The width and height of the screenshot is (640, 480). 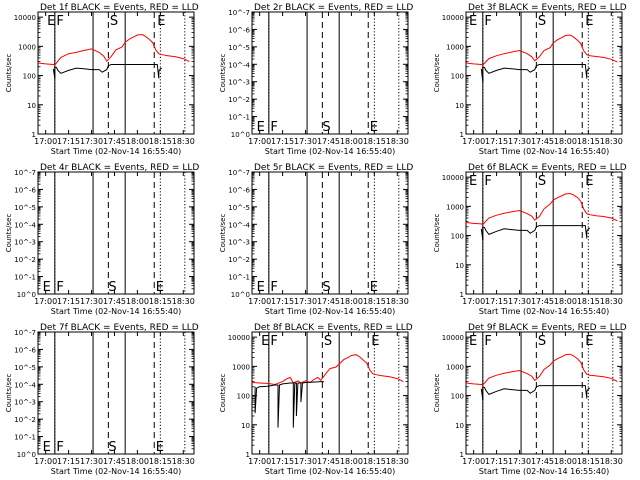 I want to click on panel-title: Det 6f BLACK = Events, RED = LLD, so click(x=547, y=168).